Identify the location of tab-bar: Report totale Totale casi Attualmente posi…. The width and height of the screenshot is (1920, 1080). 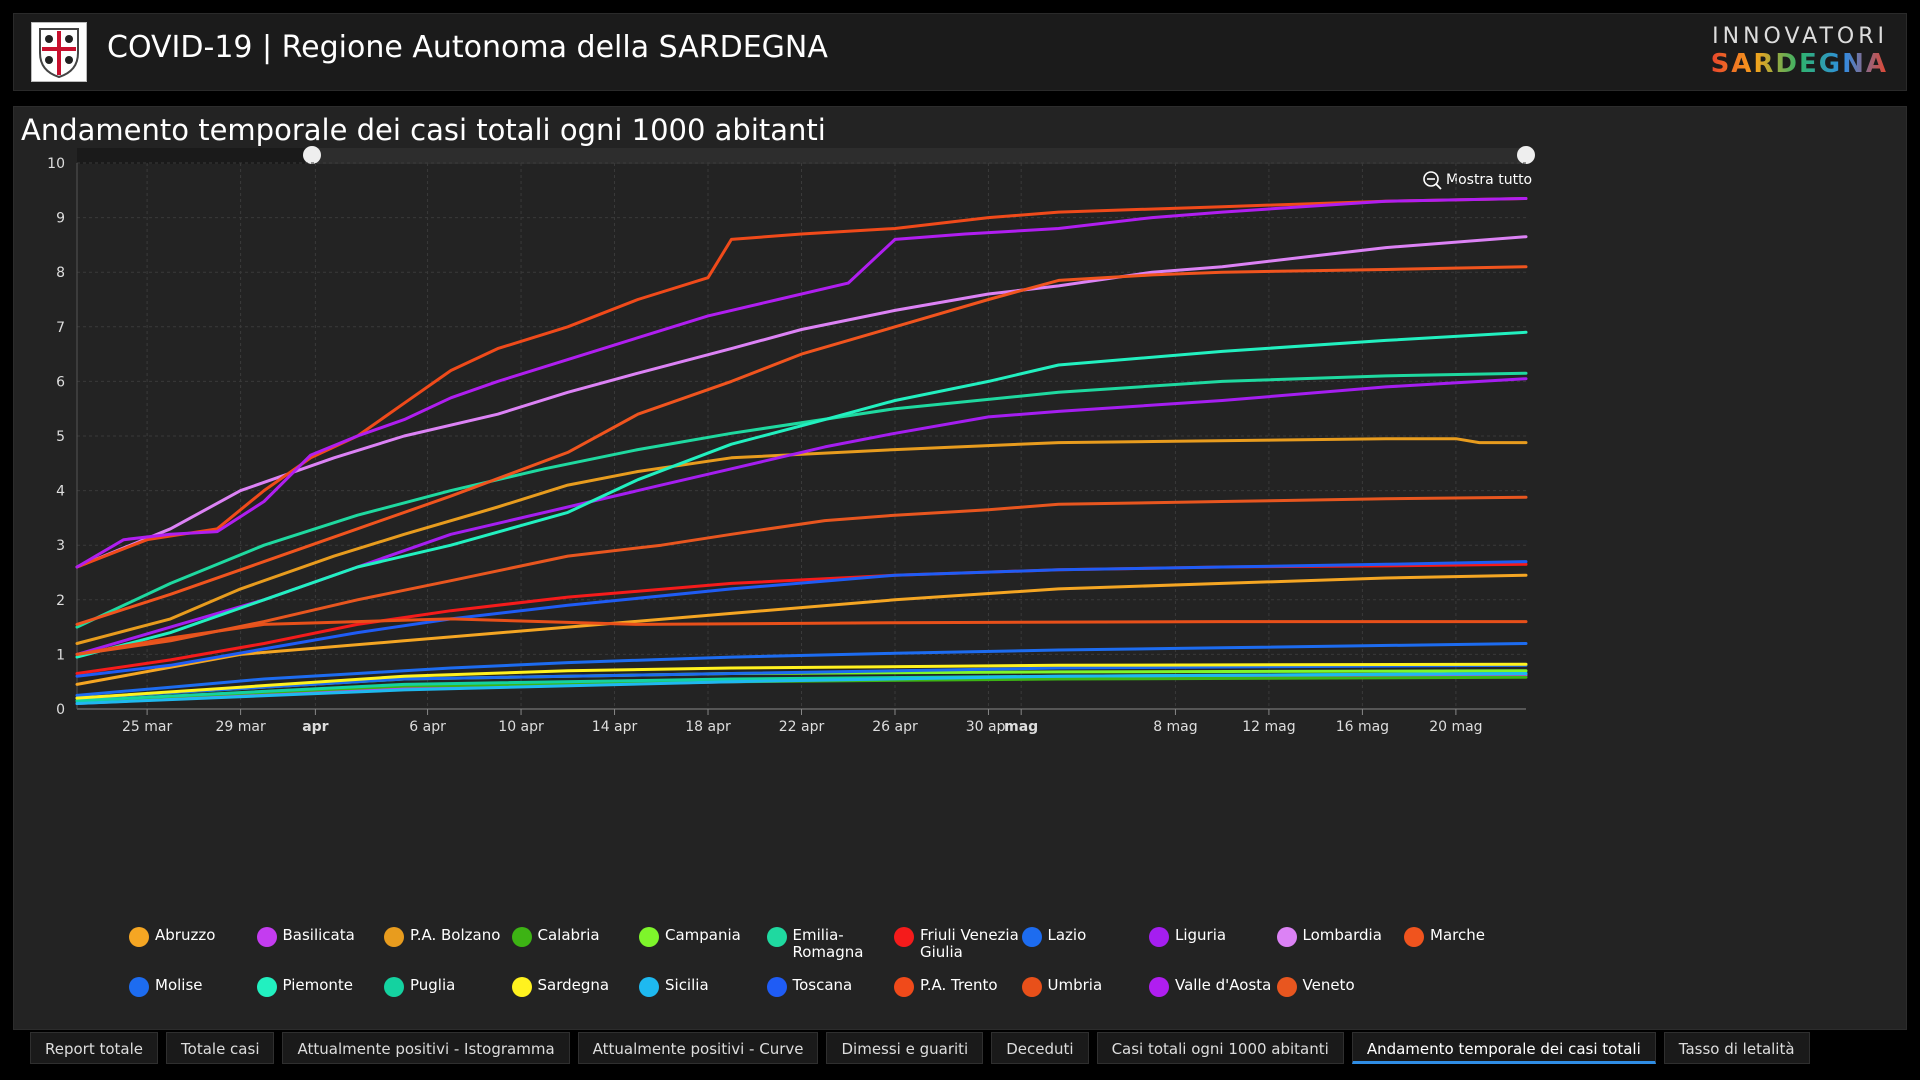
(924, 1049).